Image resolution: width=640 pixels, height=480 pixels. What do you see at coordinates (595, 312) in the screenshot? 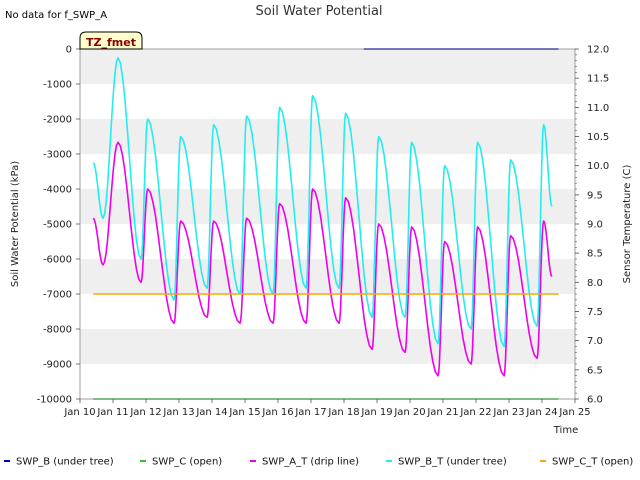
I see `y-right-tick-label: 7.5` at bounding box center [595, 312].